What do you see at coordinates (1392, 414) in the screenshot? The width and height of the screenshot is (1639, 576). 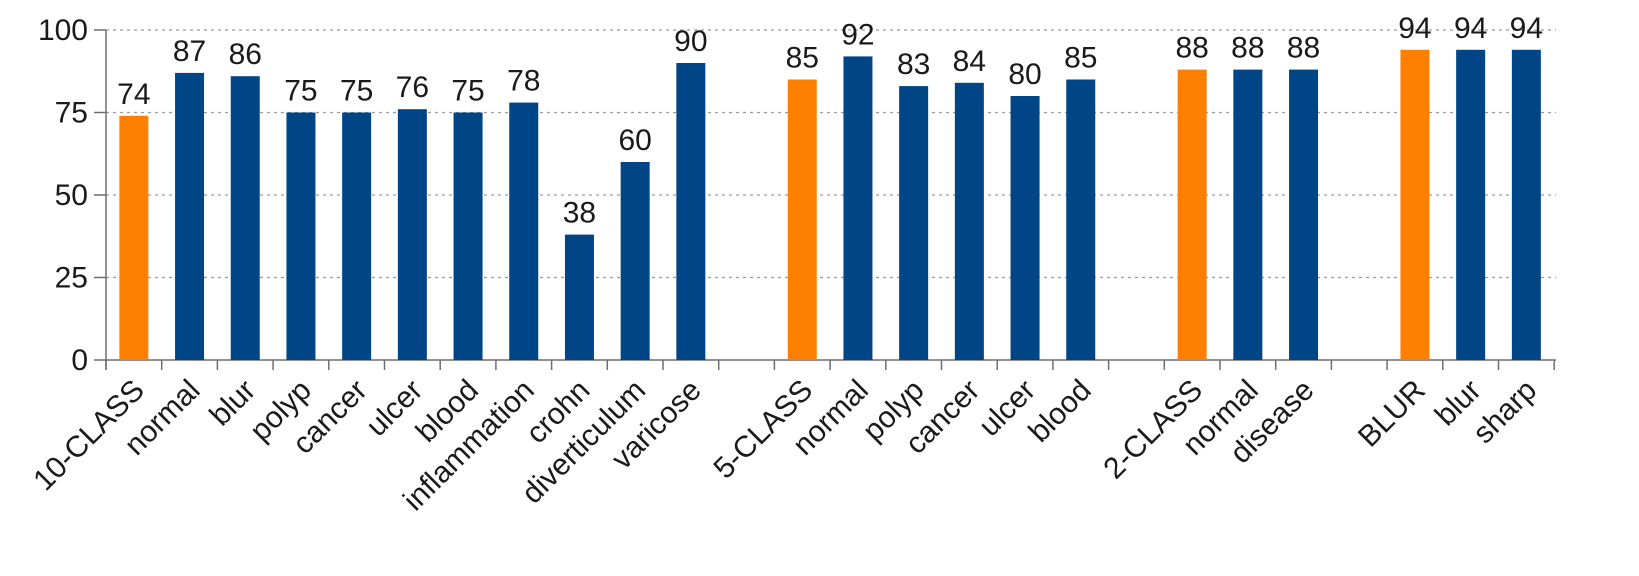 I see `category-label: BLUR` at bounding box center [1392, 414].